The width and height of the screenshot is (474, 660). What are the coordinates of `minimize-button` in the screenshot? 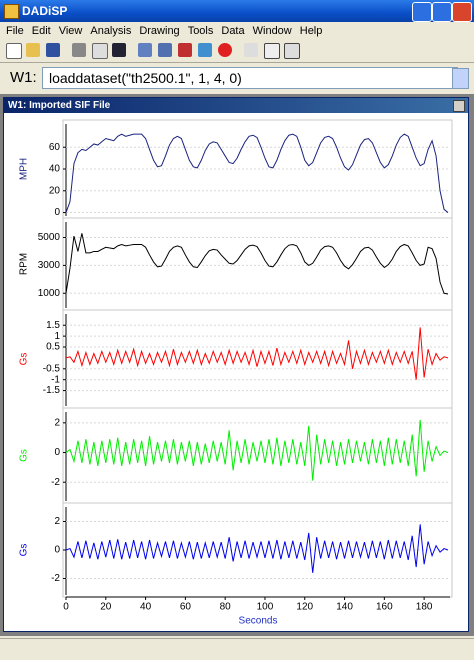 It's located at (422, 12).